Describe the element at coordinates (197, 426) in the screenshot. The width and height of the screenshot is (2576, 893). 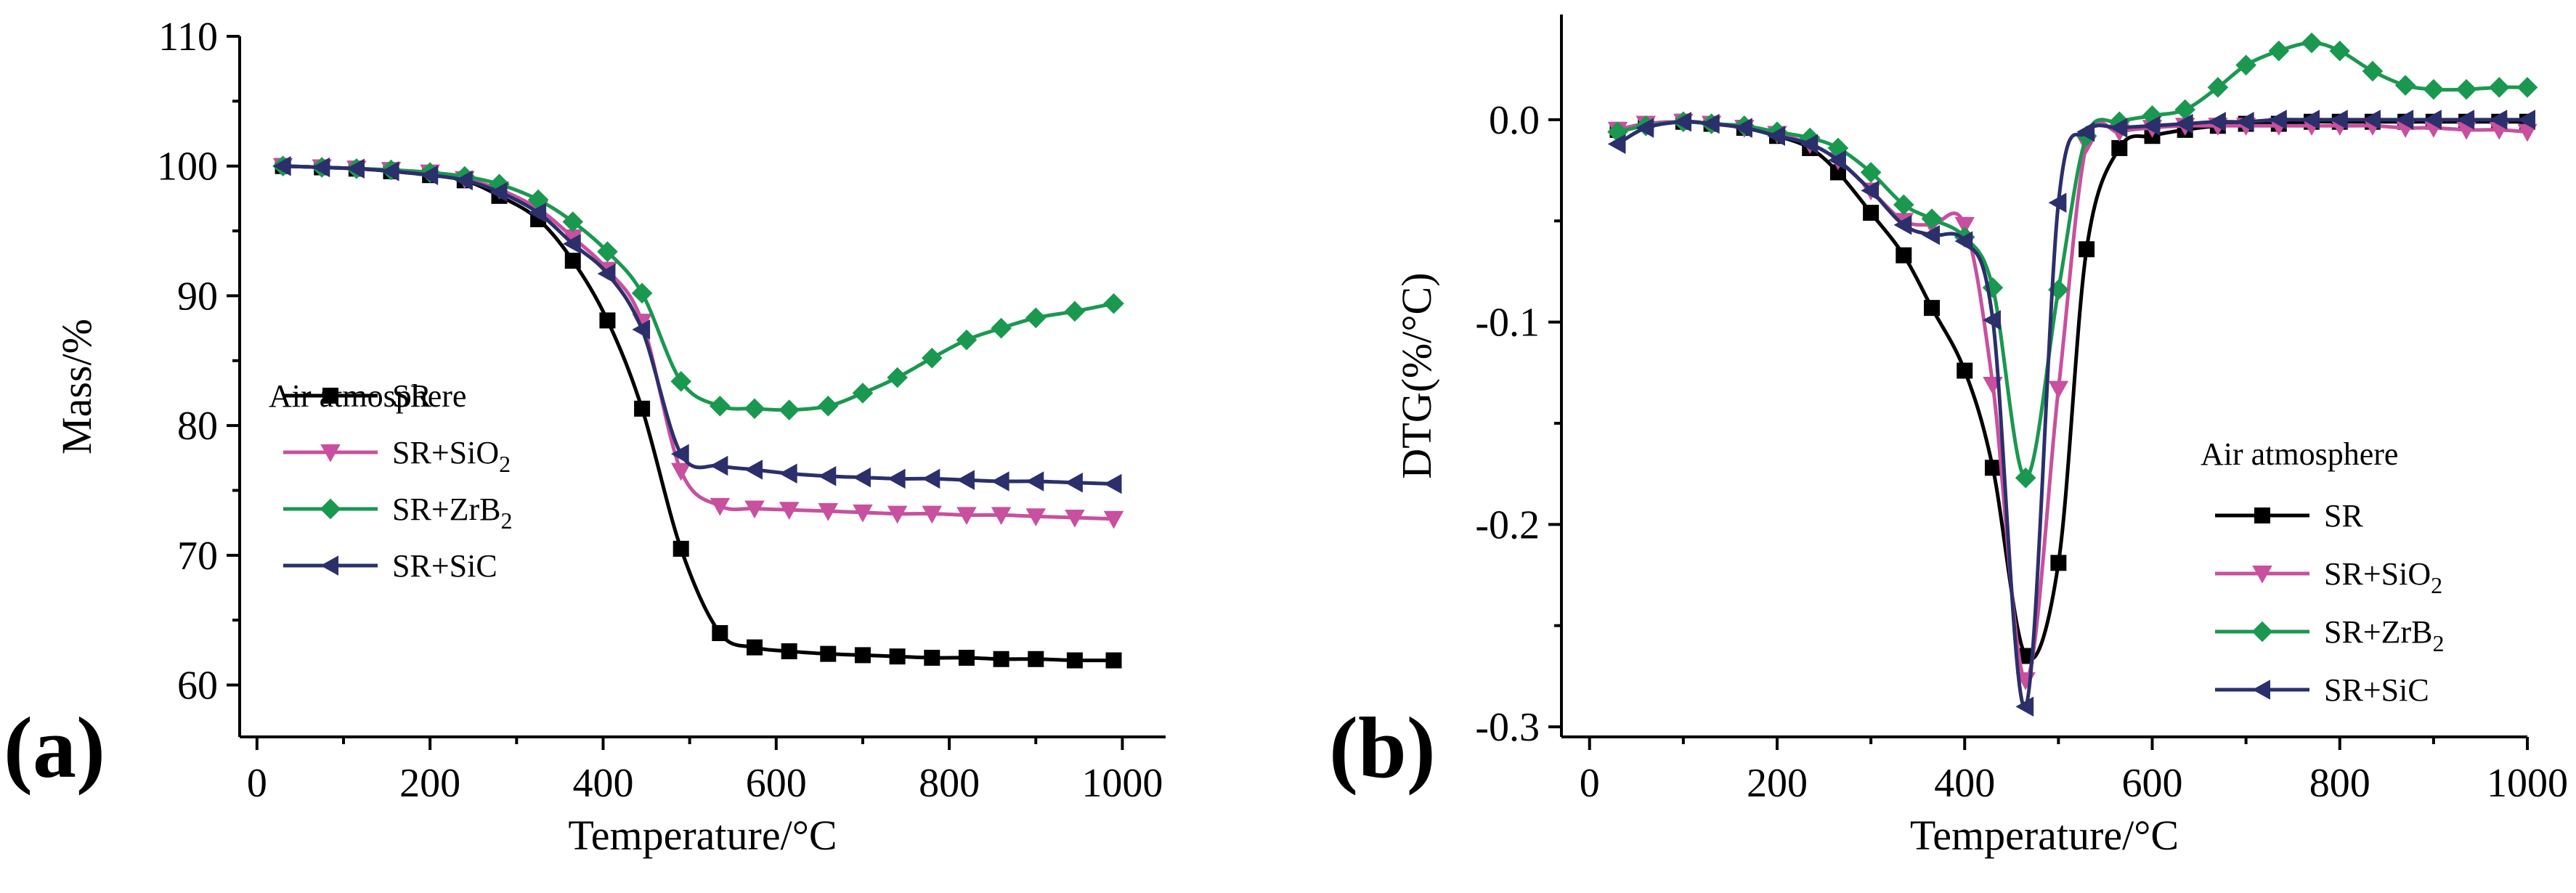
I see `y-tick-label: 80` at that location.